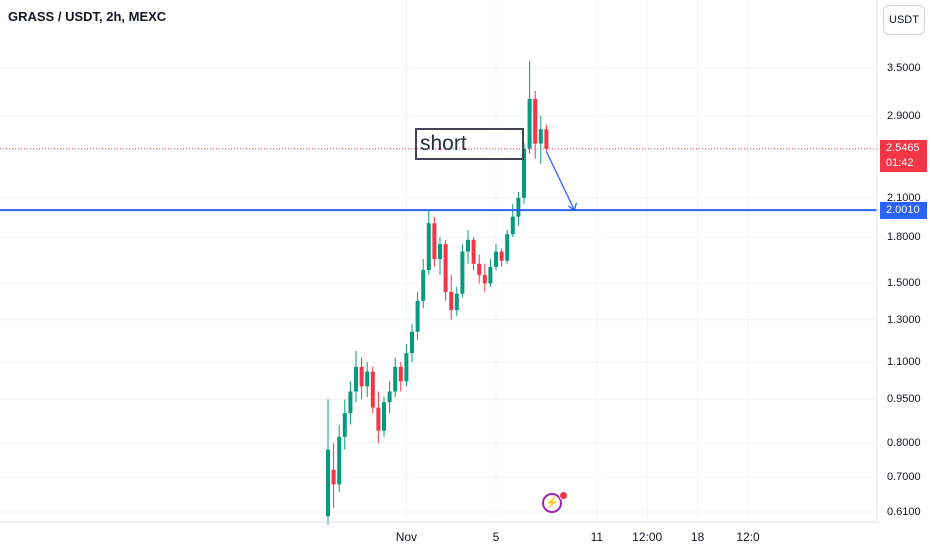 The height and width of the screenshot is (550, 932). What do you see at coordinates (469, 144) in the screenshot?
I see `short-annotation-box: short` at bounding box center [469, 144].